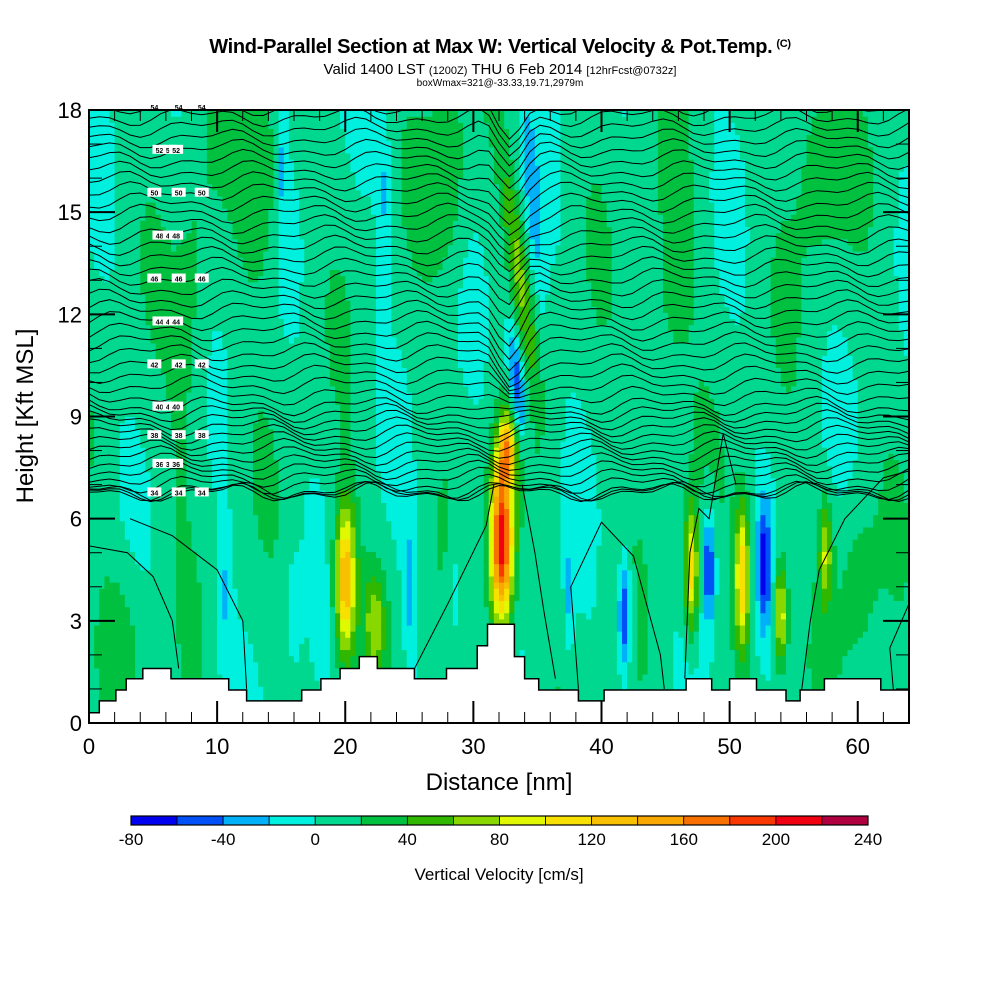  What do you see at coordinates (527, 69) in the screenshot?
I see `subtitle-date: THU 6 Feb 2014` at bounding box center [527, 69].